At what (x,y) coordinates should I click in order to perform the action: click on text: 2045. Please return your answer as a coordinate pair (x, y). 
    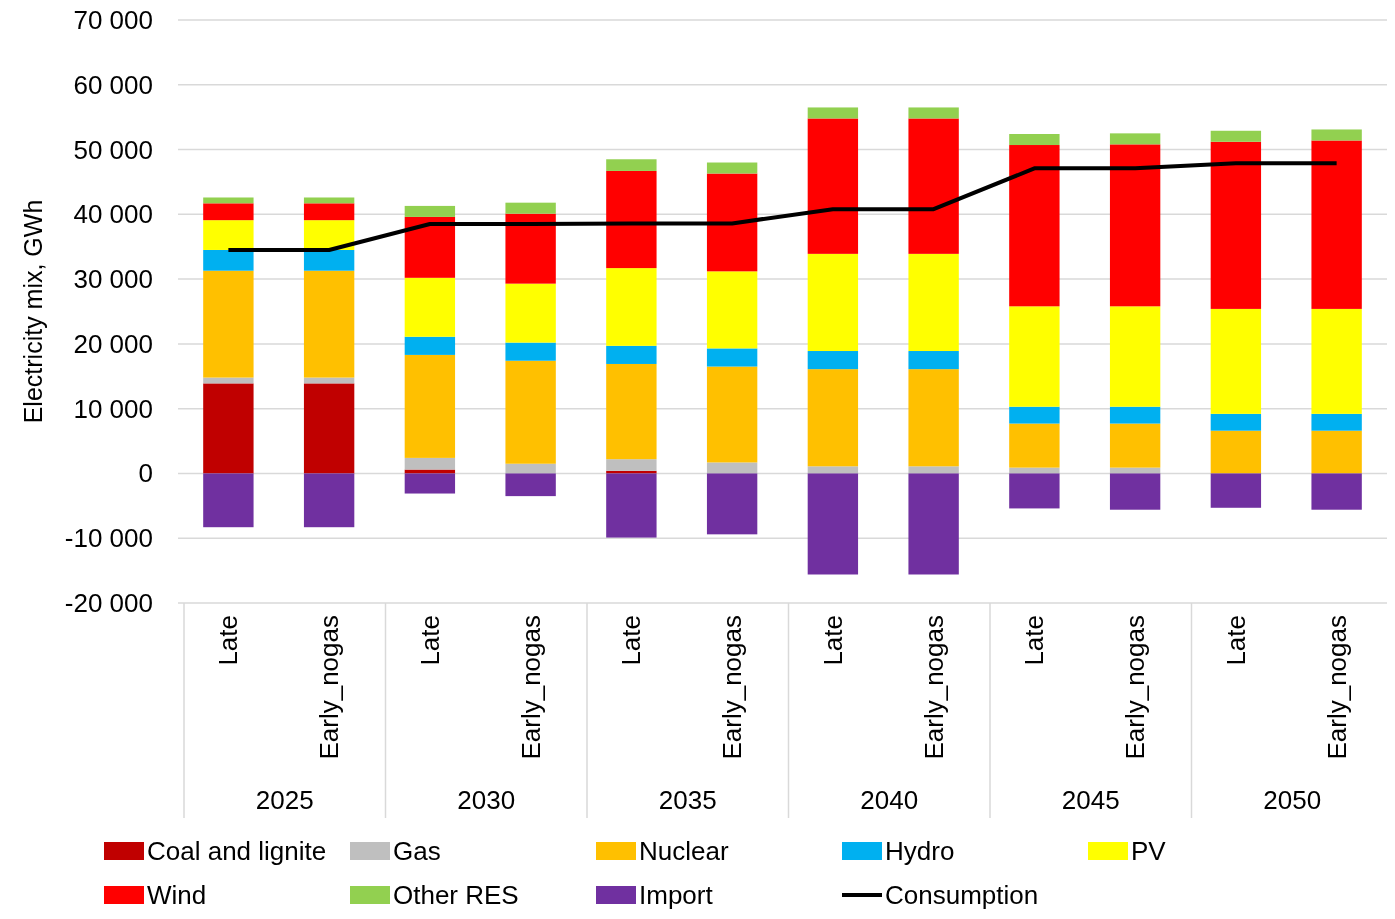
    Looking at the image, I should click on (1090, 800).